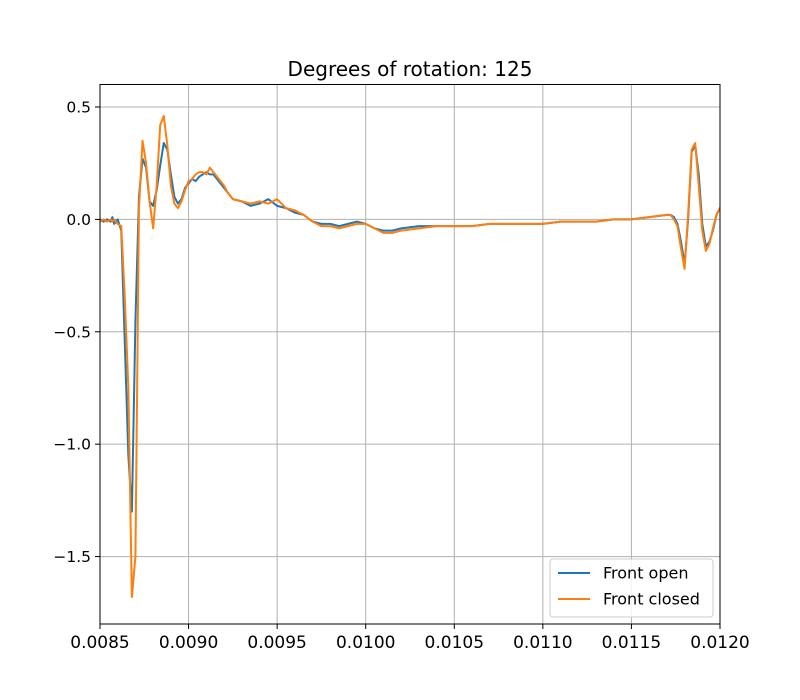 Image resolution: width=800 pixels, height=700 pixels. Describe the element at coordinates (631, 643) in the screenshot. I see `x-tick-label: 0.0115` at that location.